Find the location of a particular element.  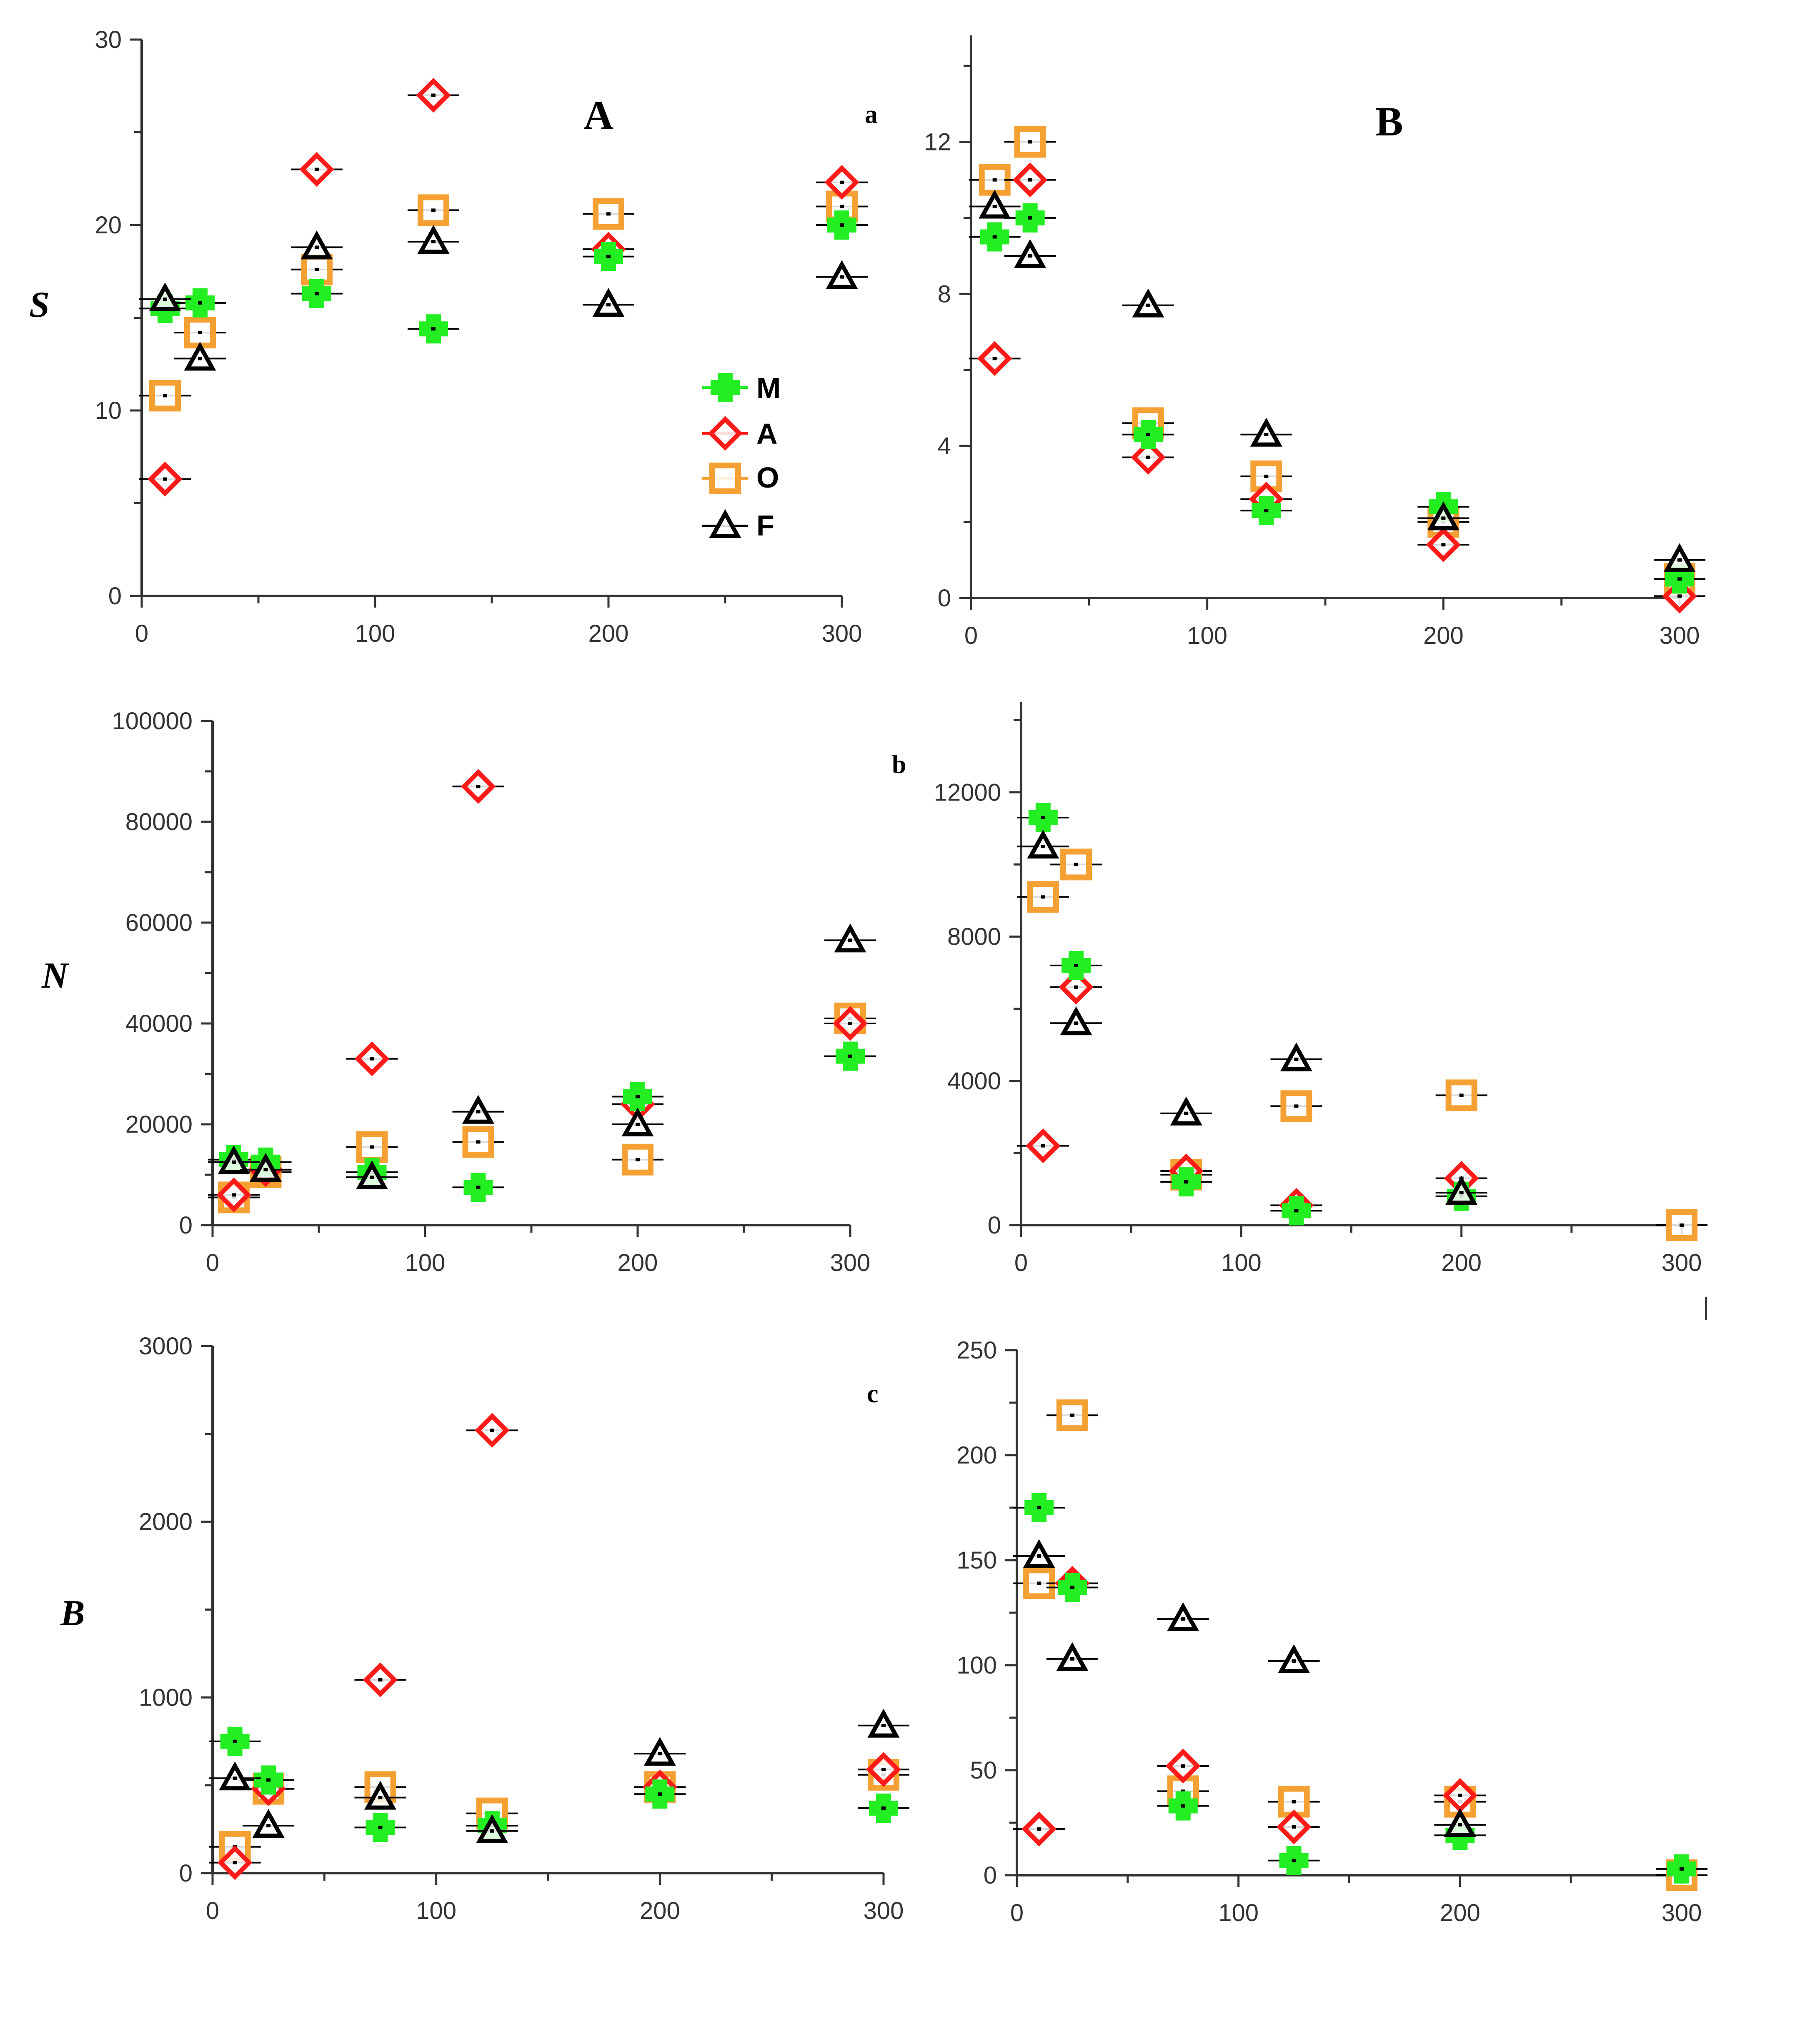

point-O-75-center is located at coordinates (1183, 1791).